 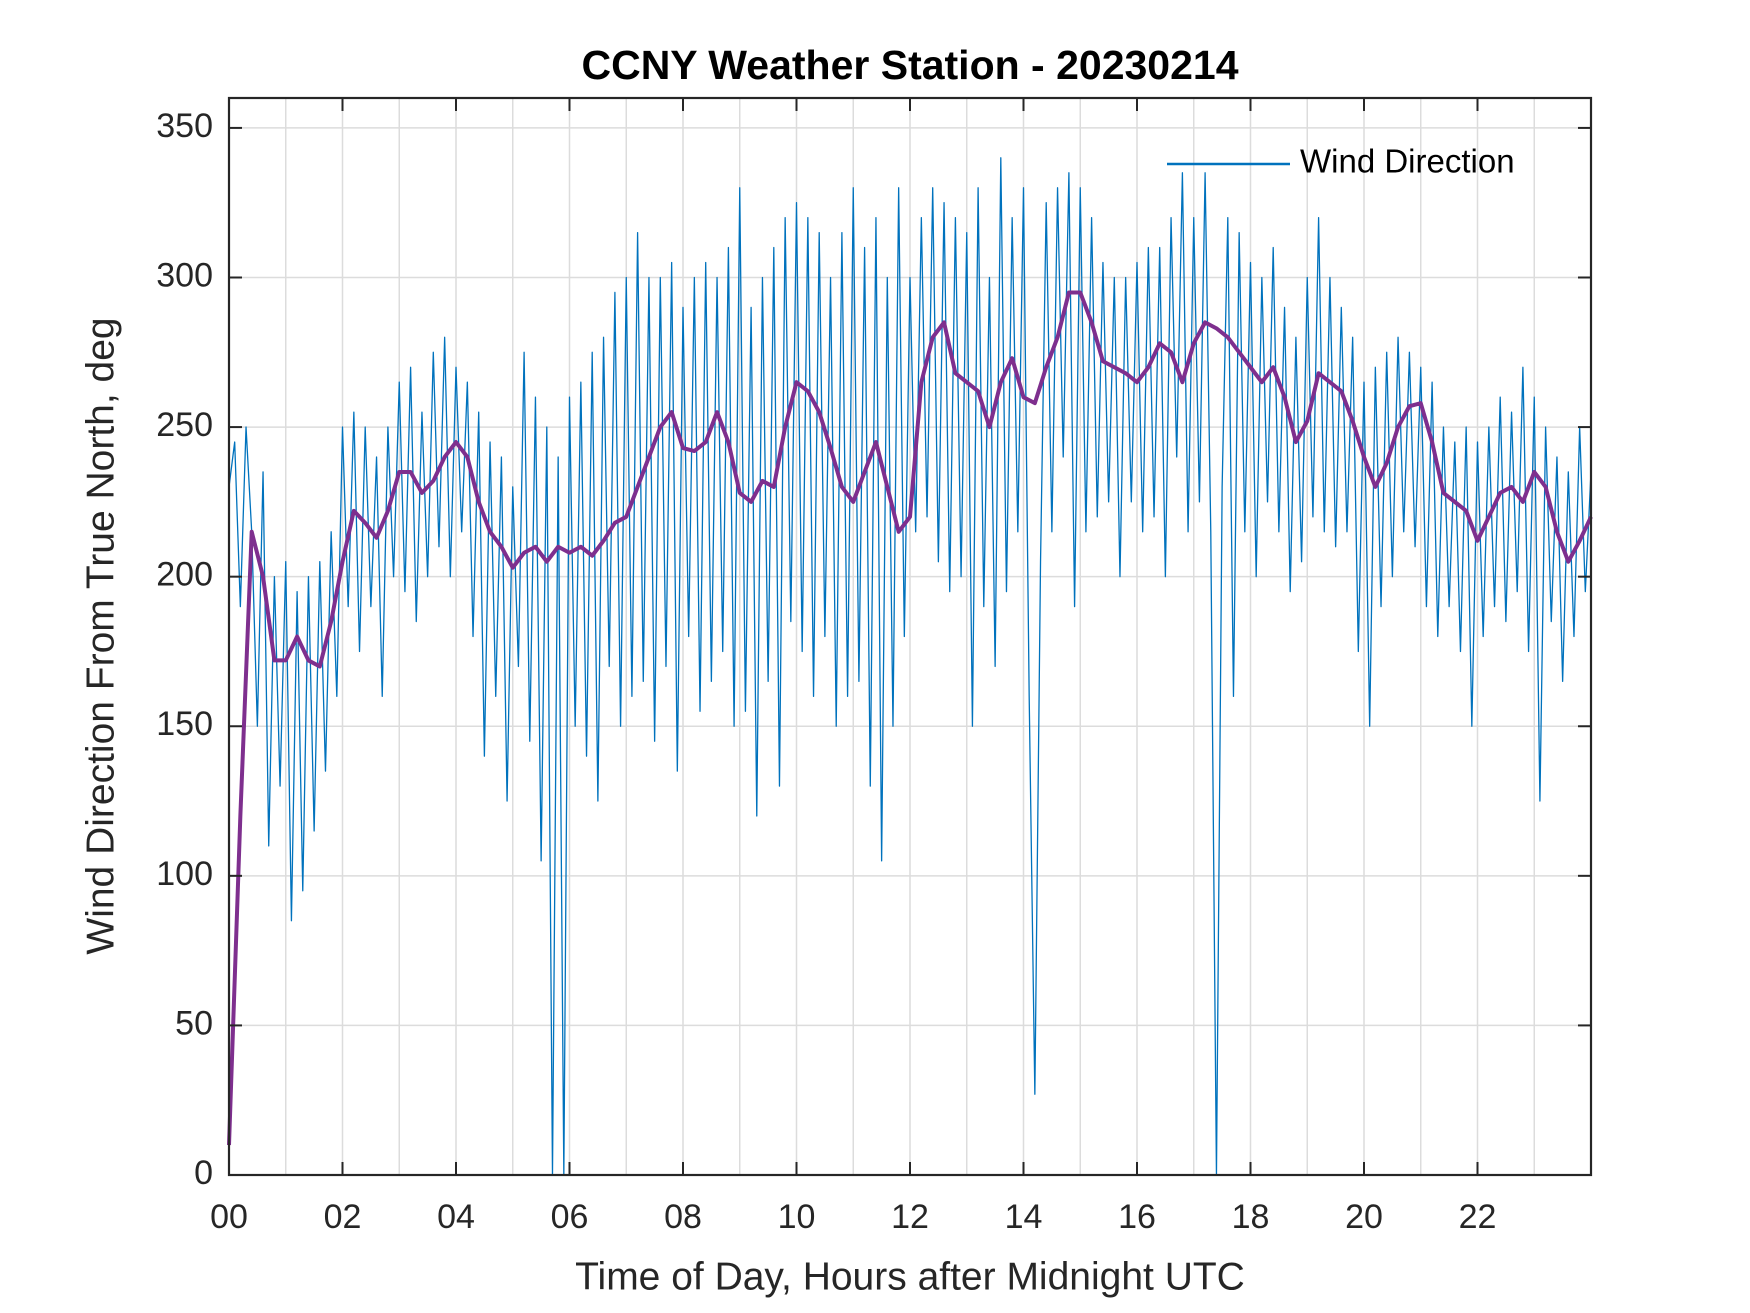 What do you see at coordinates (683, 1217) in the screenshot?
I see `x-tick-label: 08` at bounding box center [683, 1217].